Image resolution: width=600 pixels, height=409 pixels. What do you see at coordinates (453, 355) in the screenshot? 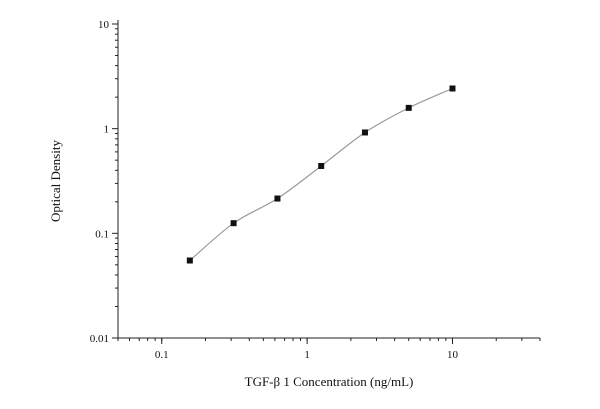
I see `x-tick-label: 10` at bounding box center [453, 355].